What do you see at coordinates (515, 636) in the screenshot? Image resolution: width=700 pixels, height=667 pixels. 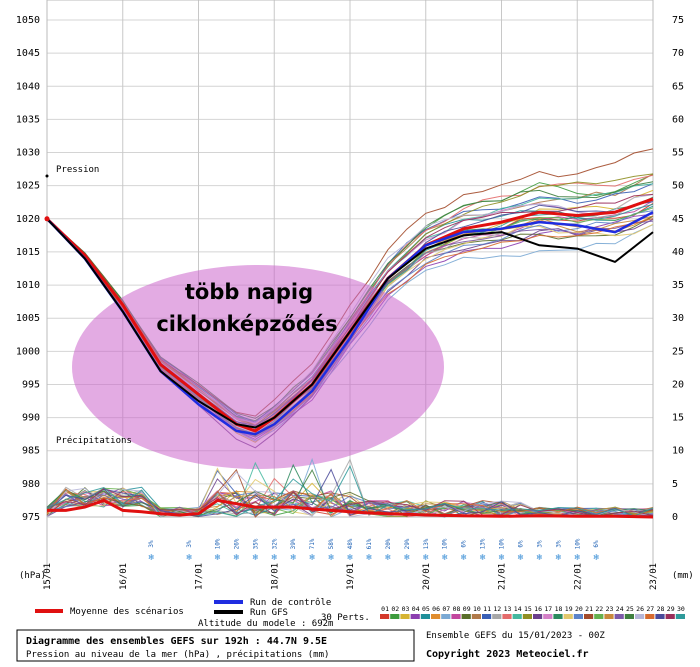 I see `run-info: Ensemble GEFS du 15/01/2023 - 00Z` at bounding box center [515, 636].